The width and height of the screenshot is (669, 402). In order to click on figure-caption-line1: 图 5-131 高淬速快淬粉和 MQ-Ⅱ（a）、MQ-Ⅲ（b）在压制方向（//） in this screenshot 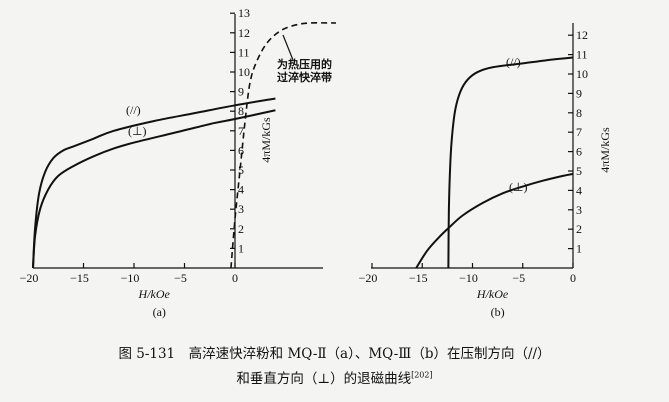, I will do `click(334, 352)`.